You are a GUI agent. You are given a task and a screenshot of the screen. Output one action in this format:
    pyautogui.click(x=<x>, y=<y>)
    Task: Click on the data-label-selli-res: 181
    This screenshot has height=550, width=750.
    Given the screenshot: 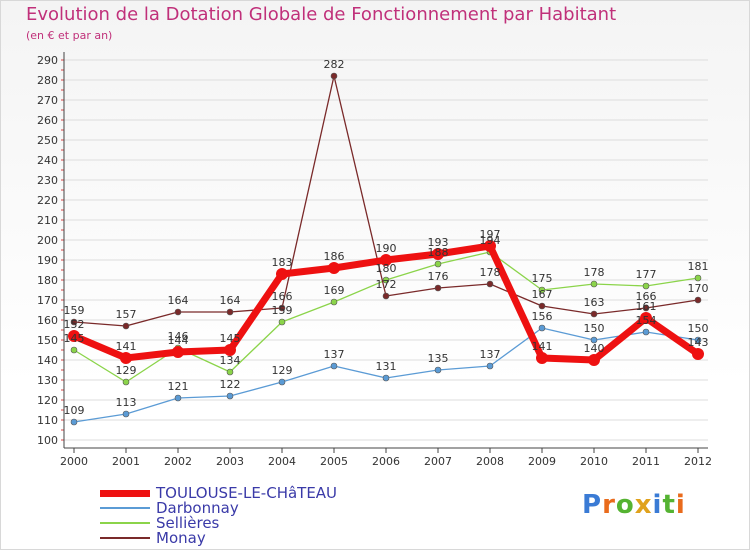 What is the action you would take?
    pyautogui.click(x=698, y=266)
    